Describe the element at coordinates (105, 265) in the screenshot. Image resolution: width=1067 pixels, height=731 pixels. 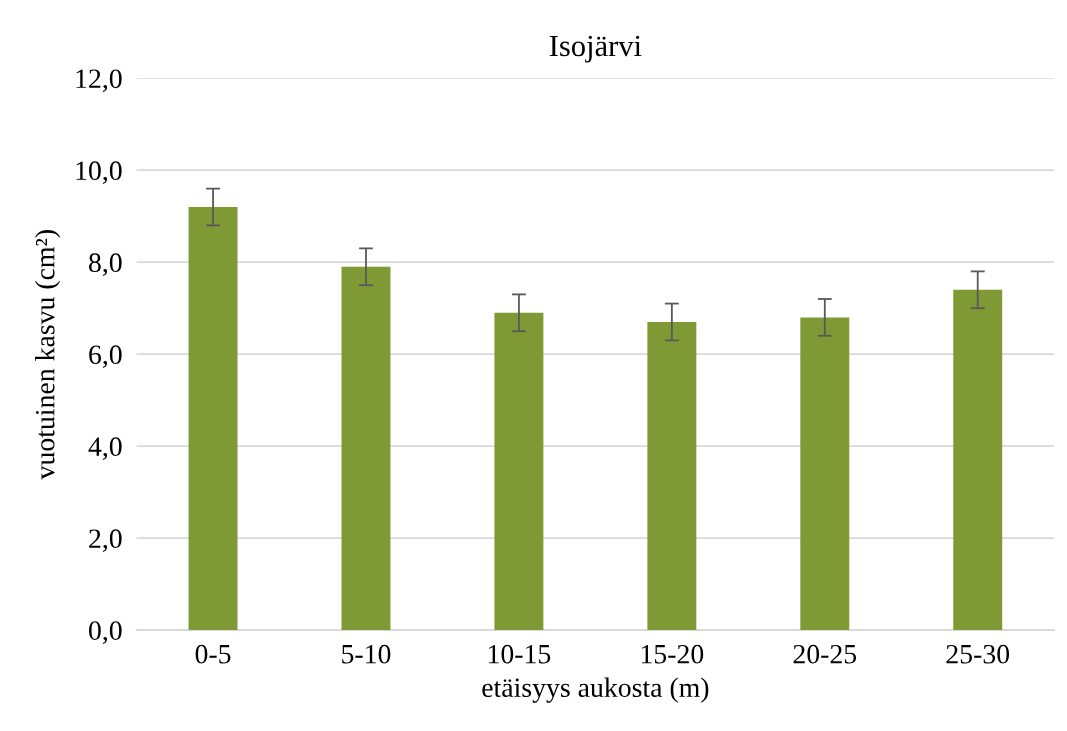
I see `y-tick-label: 8,0` at that location.